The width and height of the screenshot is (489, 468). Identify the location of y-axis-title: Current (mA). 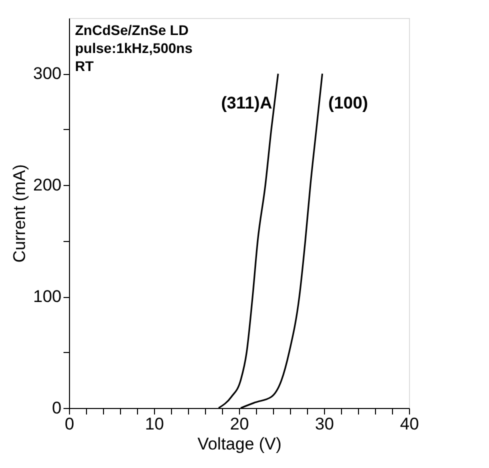
(20, 213).